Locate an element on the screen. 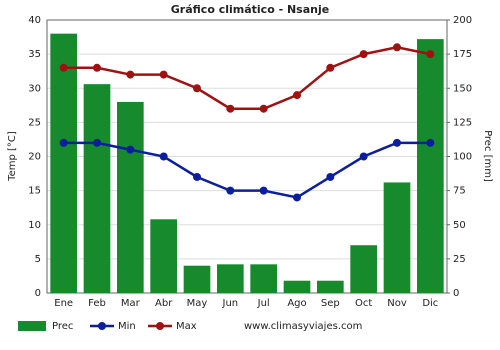 This screenshot has height=350, width=500. y-tick-label: 5 is located at coordinates (38, 259).